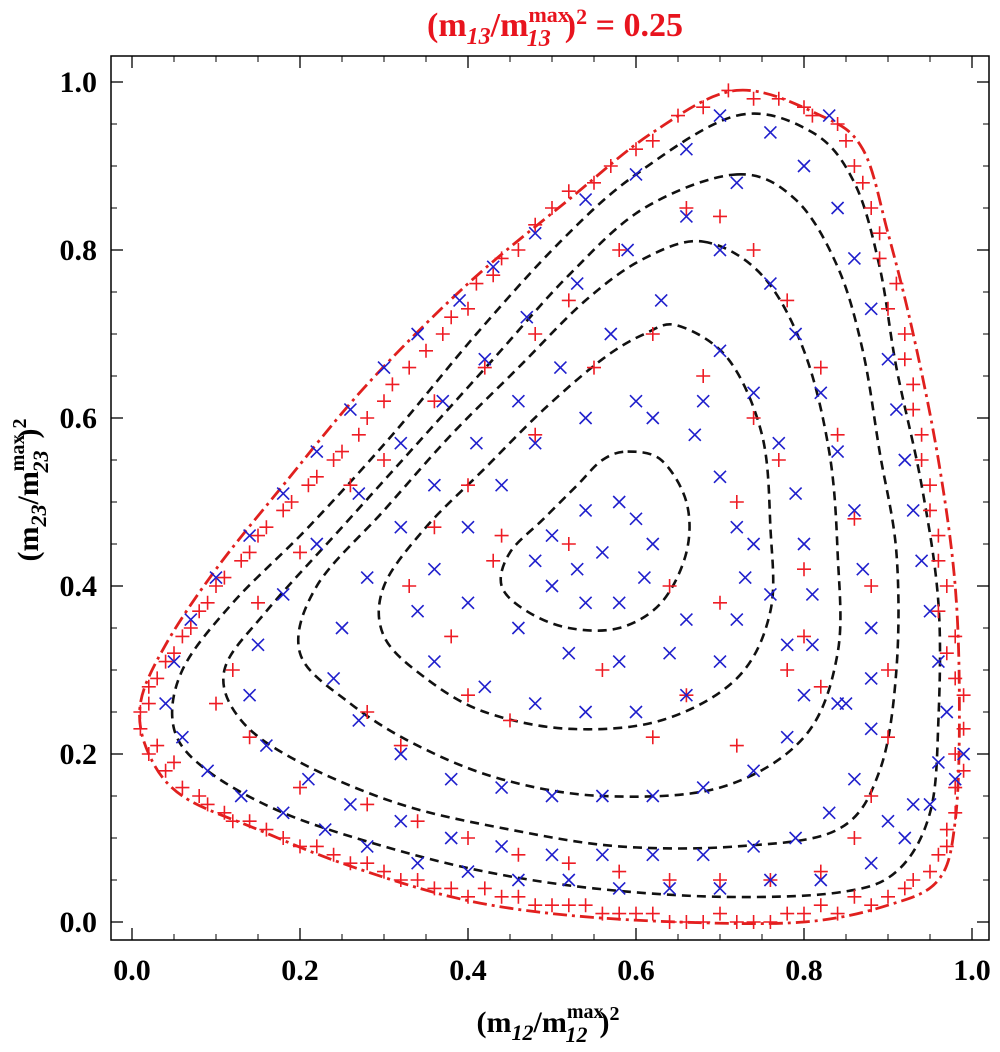  I want to click on chart-title-power: 2, so click(581, 16).